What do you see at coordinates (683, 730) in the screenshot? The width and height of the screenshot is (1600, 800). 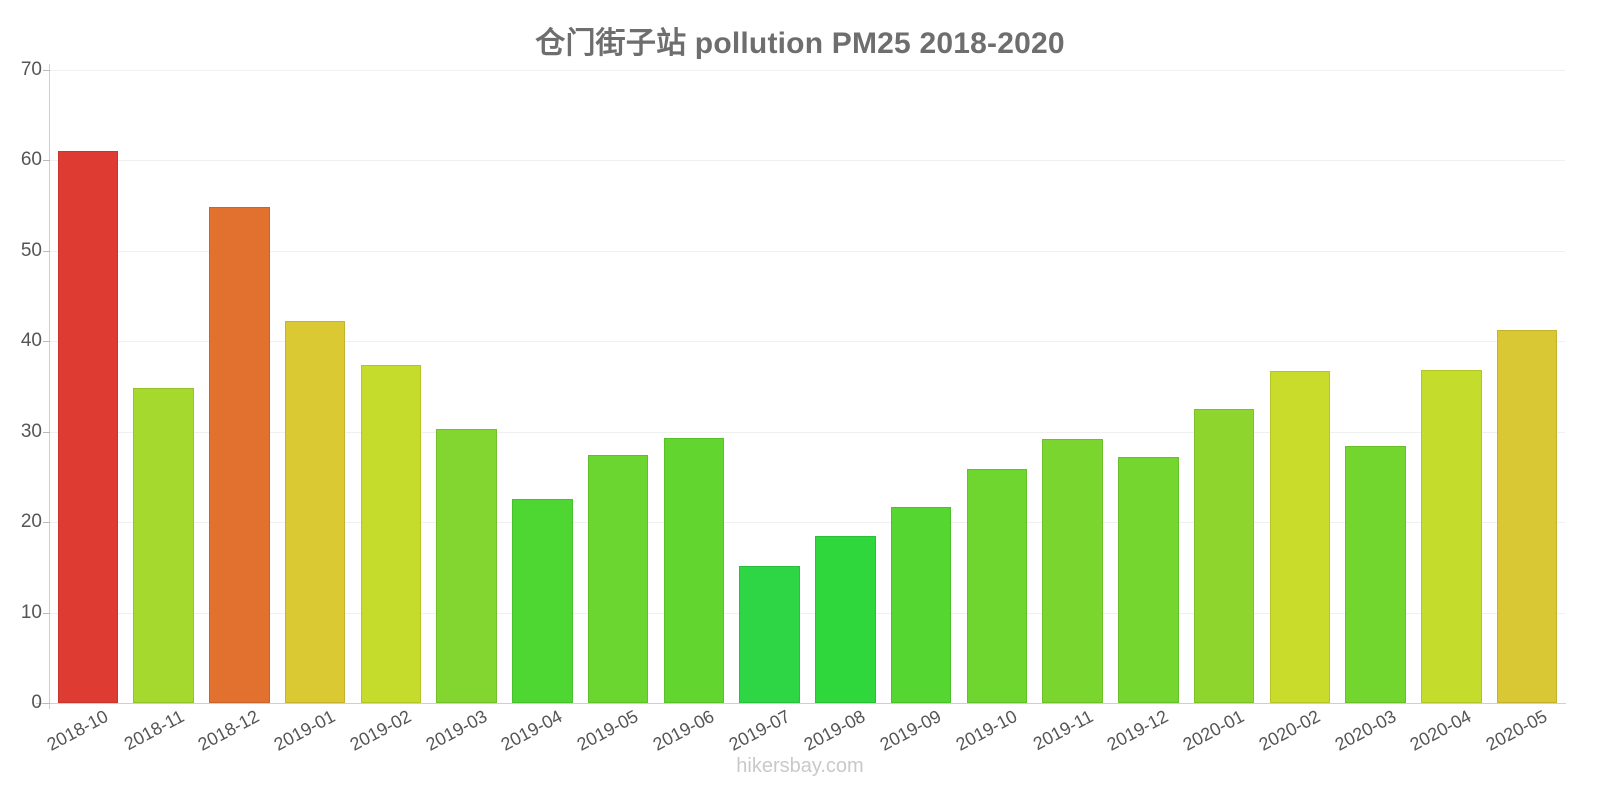 I see `x-tick-label: 2019-06` at bounding box center [683, 730].